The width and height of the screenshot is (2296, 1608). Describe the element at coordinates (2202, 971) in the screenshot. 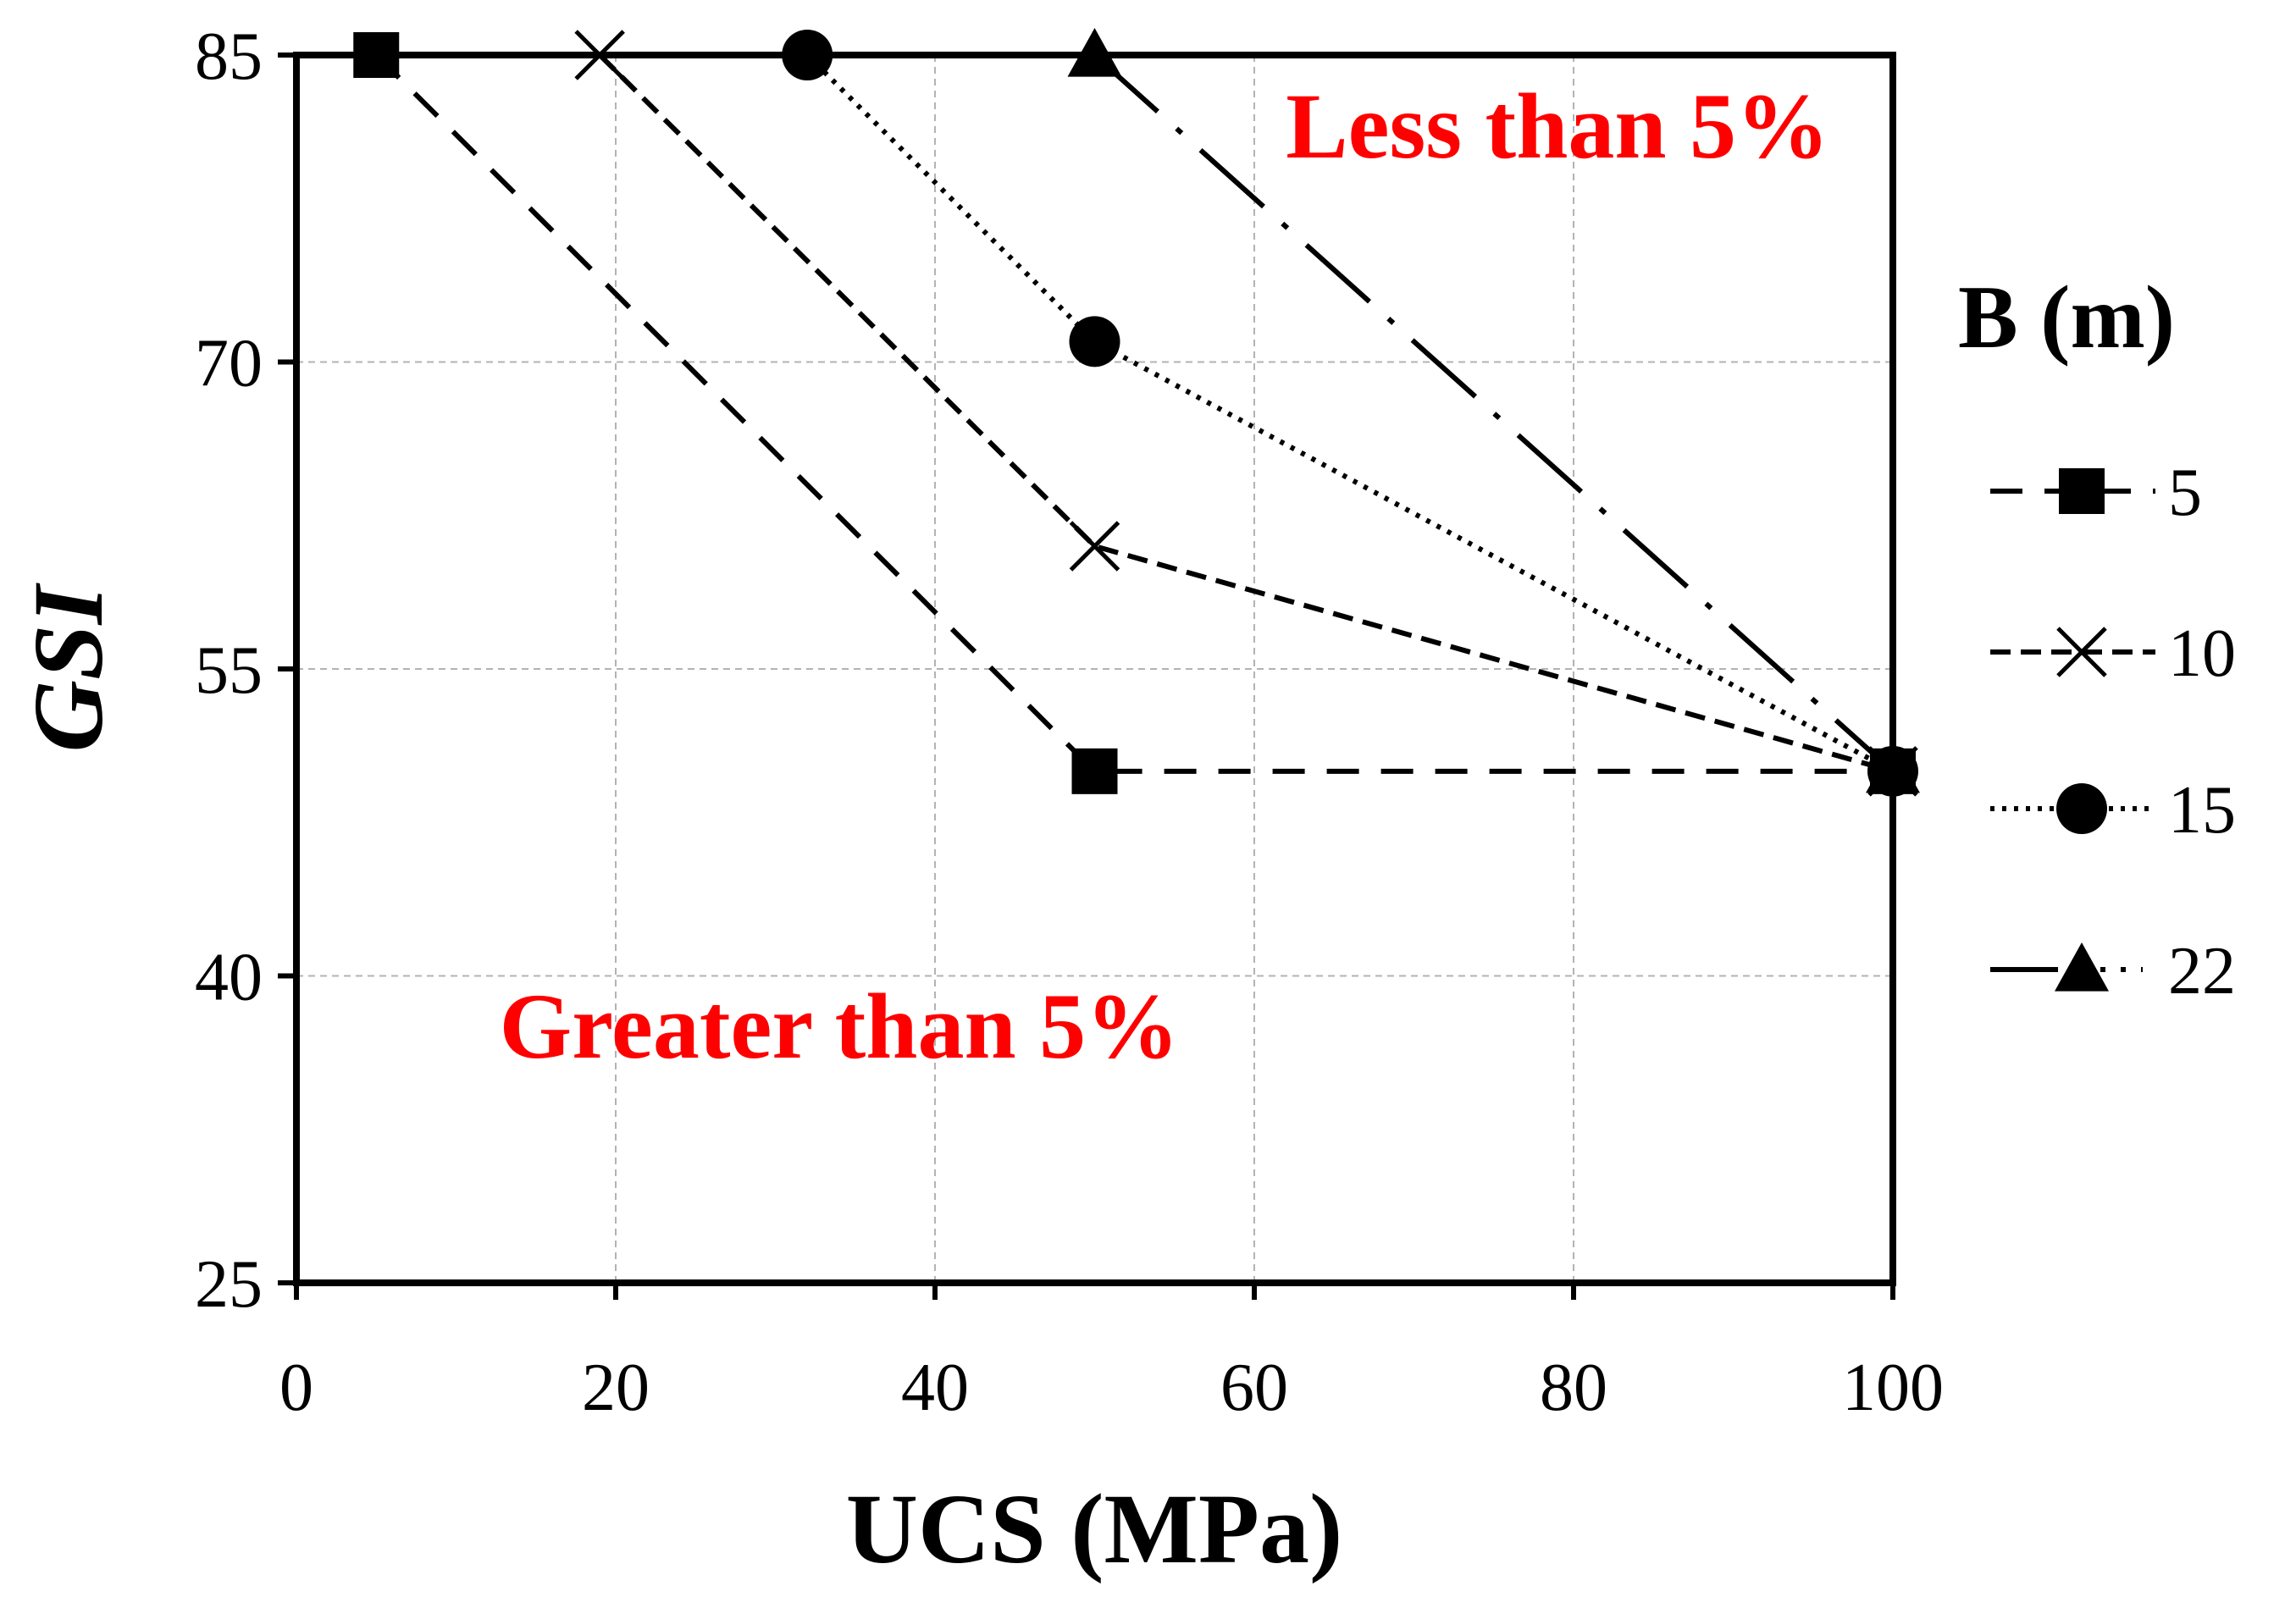

I see `legend-label: 22` at that location.